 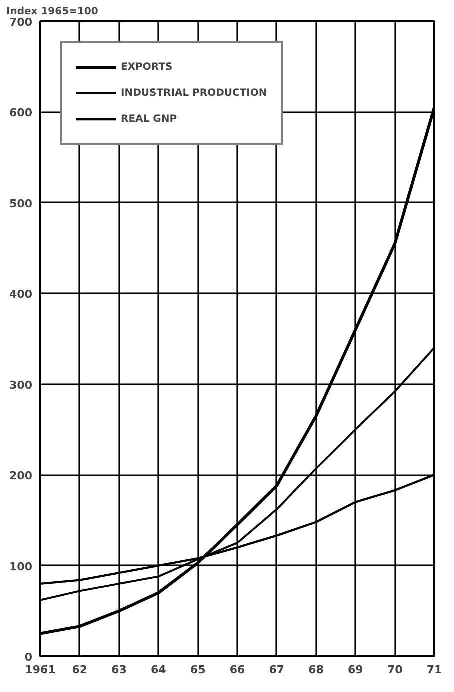 What do you see at coordinates (21, 567) in the screenshot?
I see `y-tick-label: 100` at bounding box center [21, 567].